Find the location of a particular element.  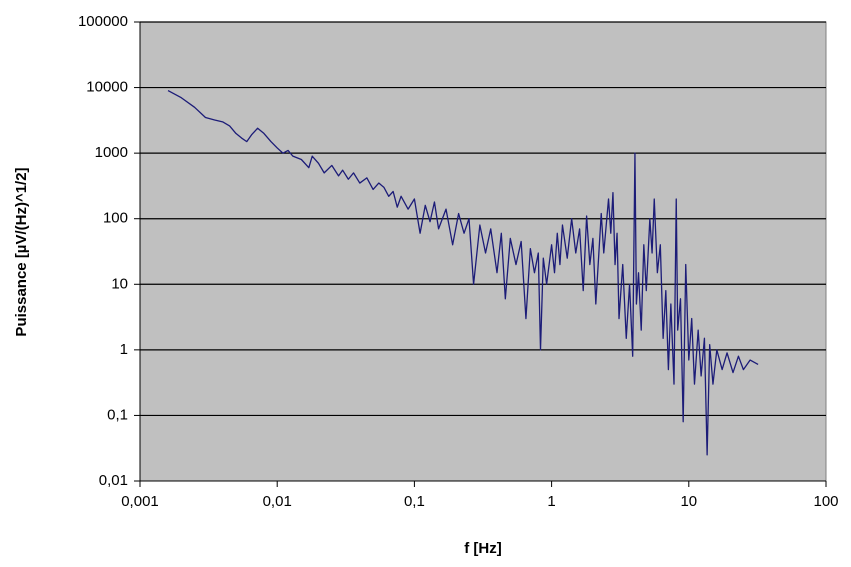

x-tick-label: 0,001 is located at coordinates (140, 501).